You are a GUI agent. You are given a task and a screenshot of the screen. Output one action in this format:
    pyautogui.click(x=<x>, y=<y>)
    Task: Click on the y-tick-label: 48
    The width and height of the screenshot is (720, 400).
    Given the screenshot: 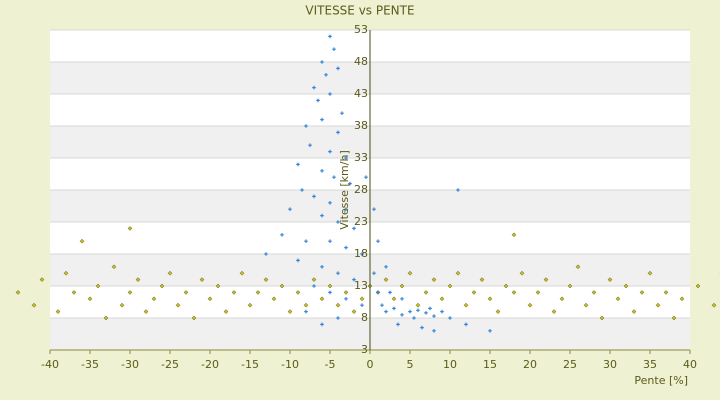 What is the action you would take?
    pyautogui.click(x=361, y=61)
    